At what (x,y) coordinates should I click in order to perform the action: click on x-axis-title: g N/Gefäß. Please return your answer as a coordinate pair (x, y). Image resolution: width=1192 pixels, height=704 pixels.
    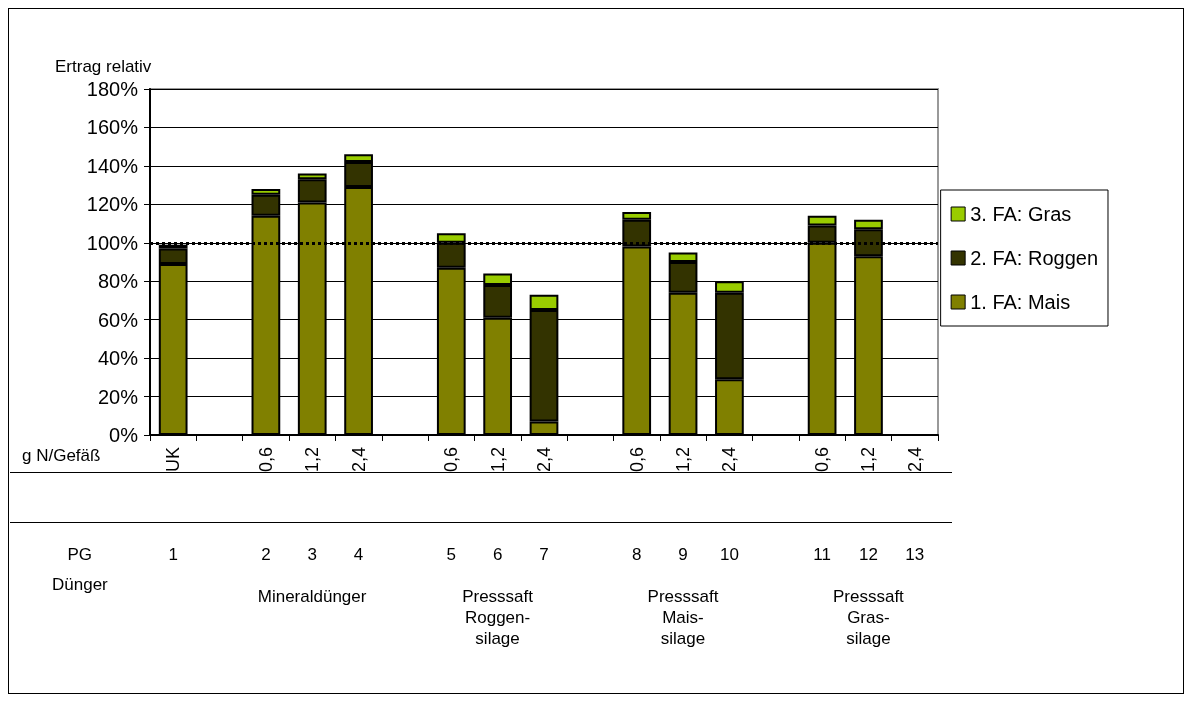
    Looking at the image, I should click on (61, 455).